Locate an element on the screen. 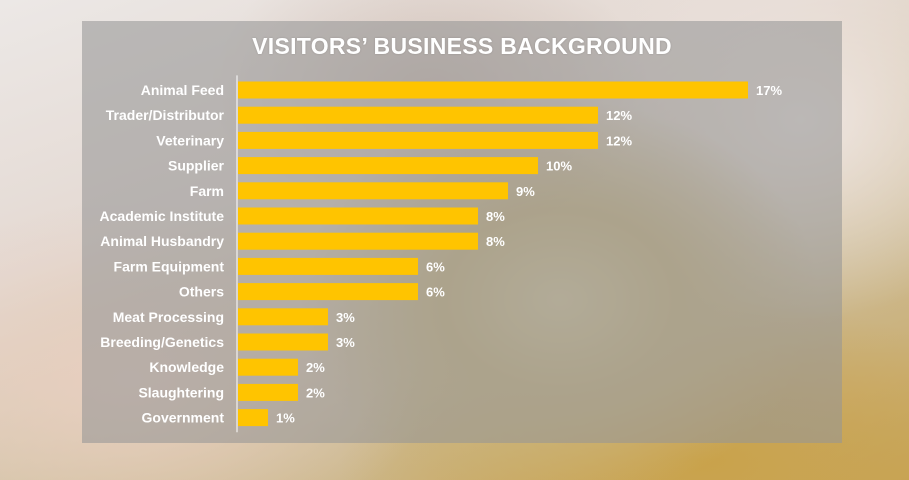 The height and width of the screenshot is (480, 909). data-label: 1% is located at coordinates (285, 418).